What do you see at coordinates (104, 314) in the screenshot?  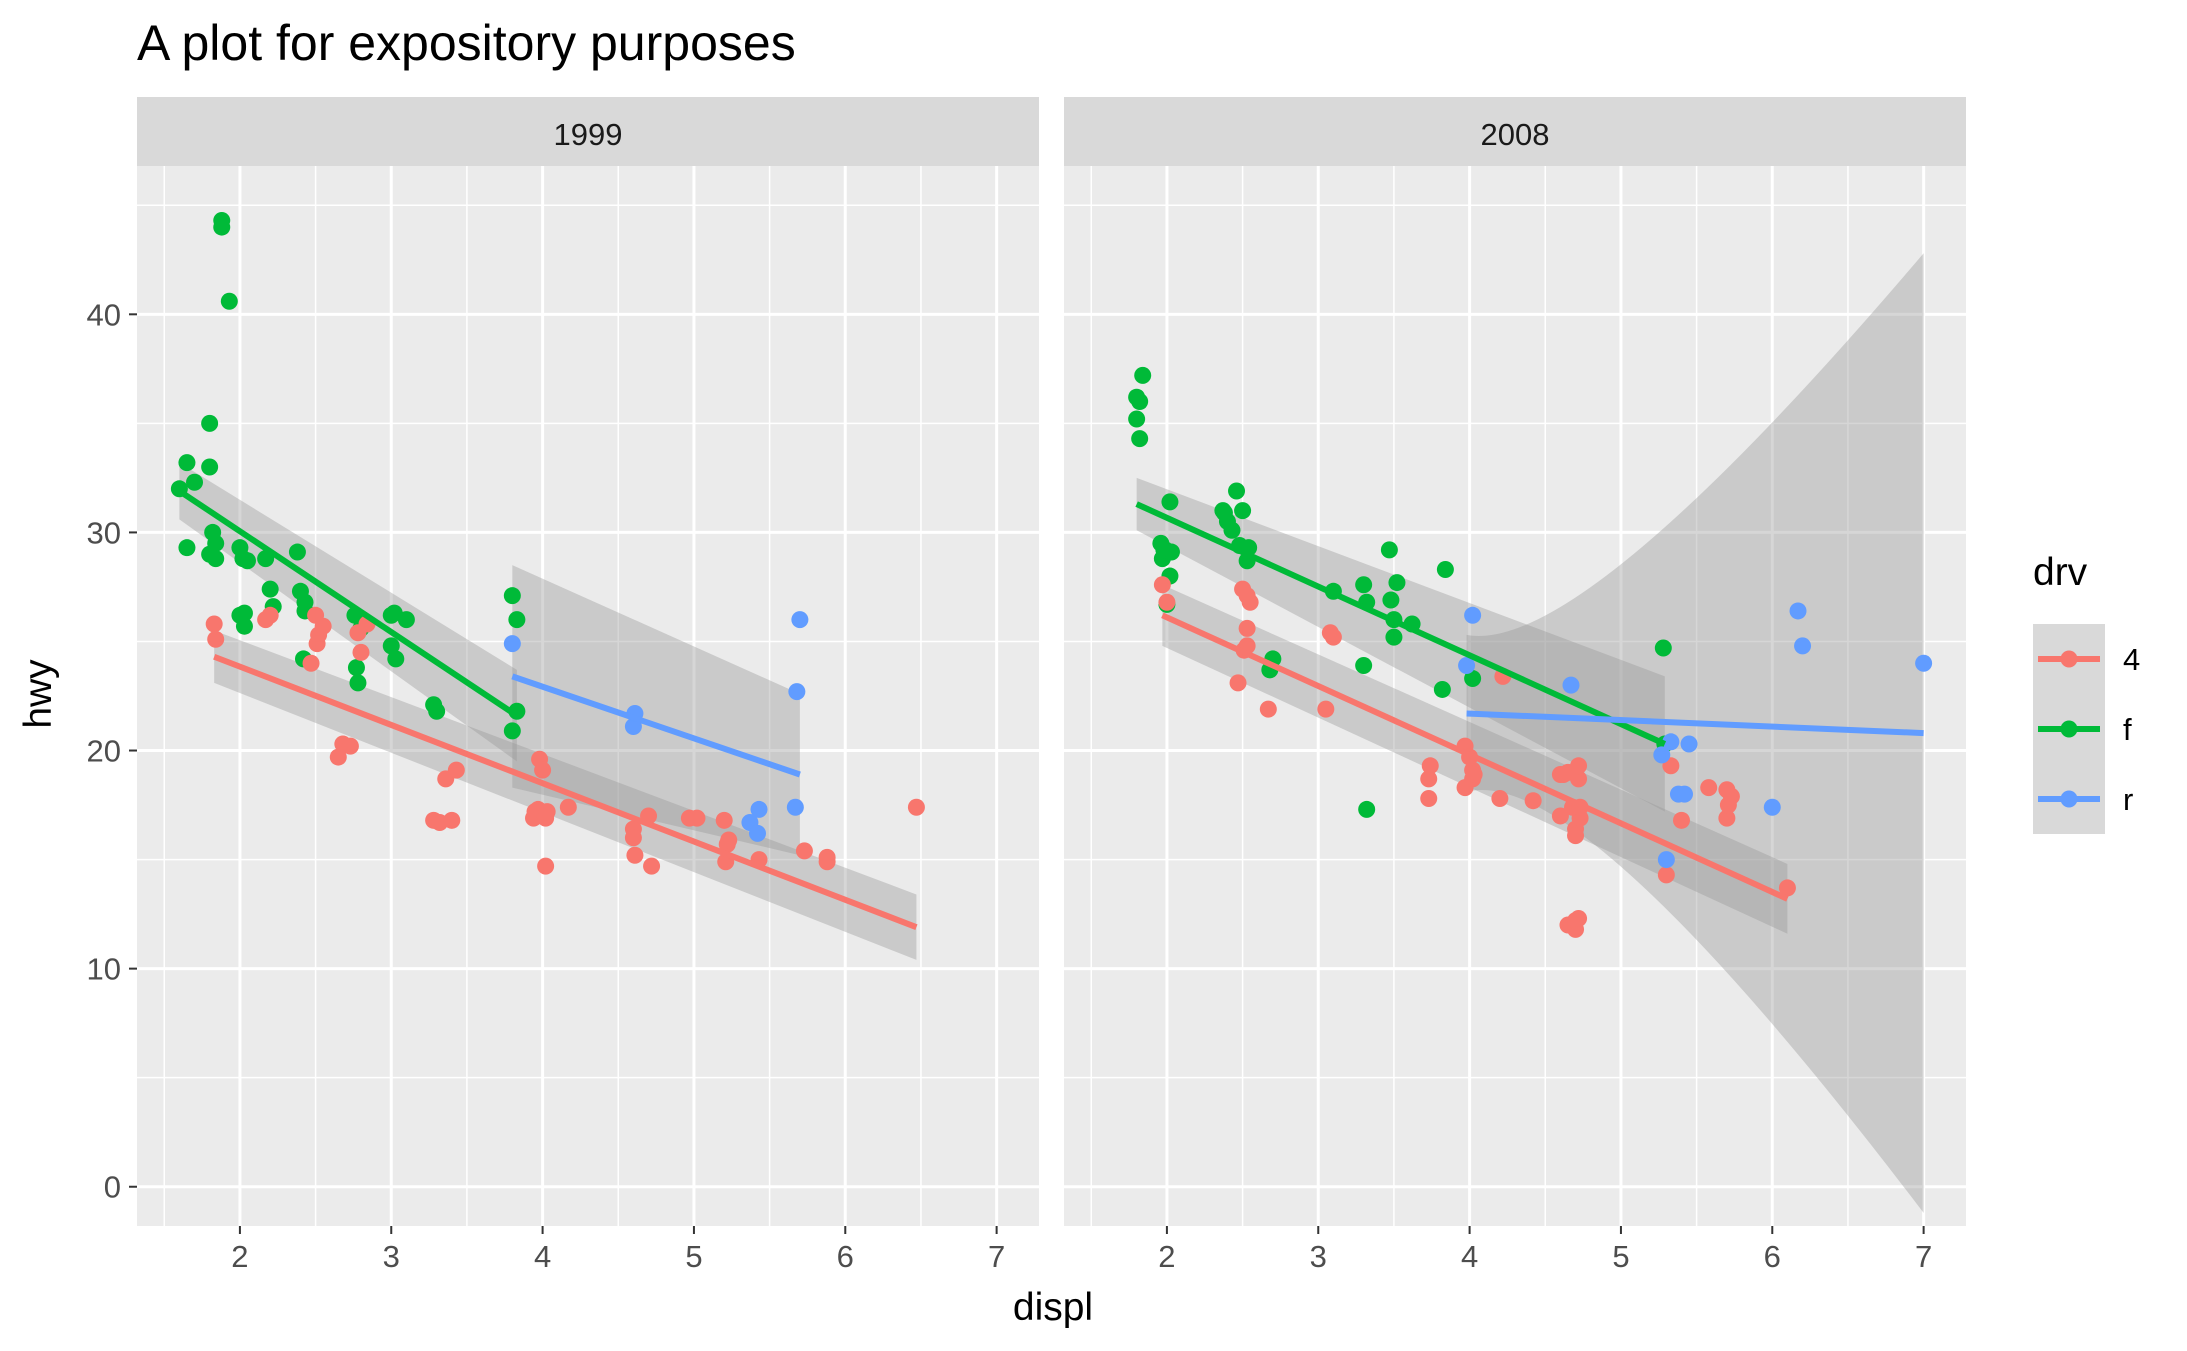 I see `y-tick-label: 40` at bounding box center [104, 314].